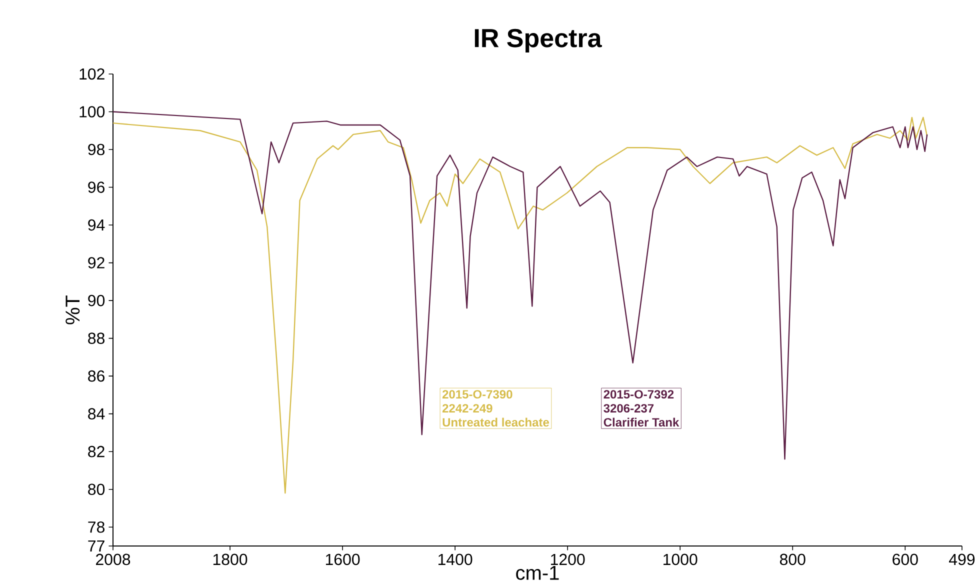 Image resolution: width=980 pixels, height=586 pixels. I want to click on annotation: 2015-O-7390, so click(477, 394).